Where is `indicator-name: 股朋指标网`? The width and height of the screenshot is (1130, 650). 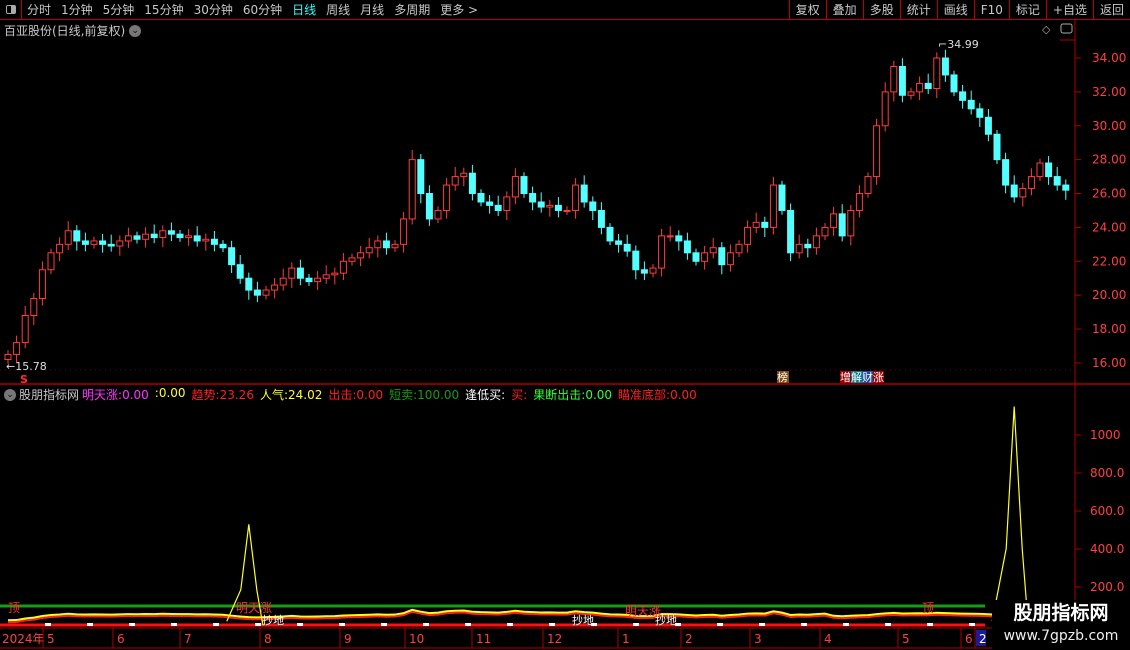 indicator-name: 股朋指标网 is located at coordinates (49, 395).